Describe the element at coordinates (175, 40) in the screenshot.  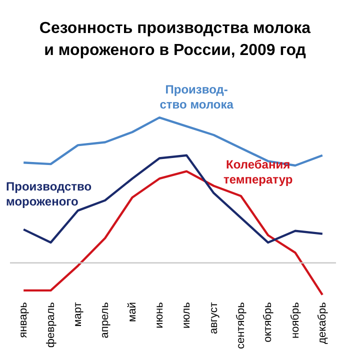
I see `chart-title: Сезонность производства молока и мороженого в России, 2009 год` at that location.